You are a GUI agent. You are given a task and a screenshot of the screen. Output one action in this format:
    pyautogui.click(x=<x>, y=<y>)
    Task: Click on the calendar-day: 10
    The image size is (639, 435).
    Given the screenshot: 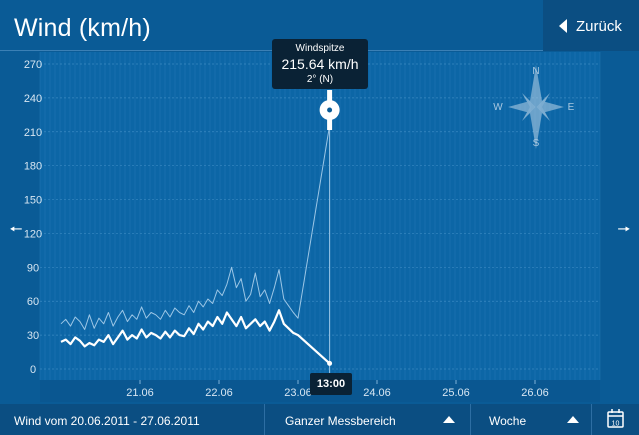 What is the action you would take?
    pyautogui.click(x=616, y=424)
    